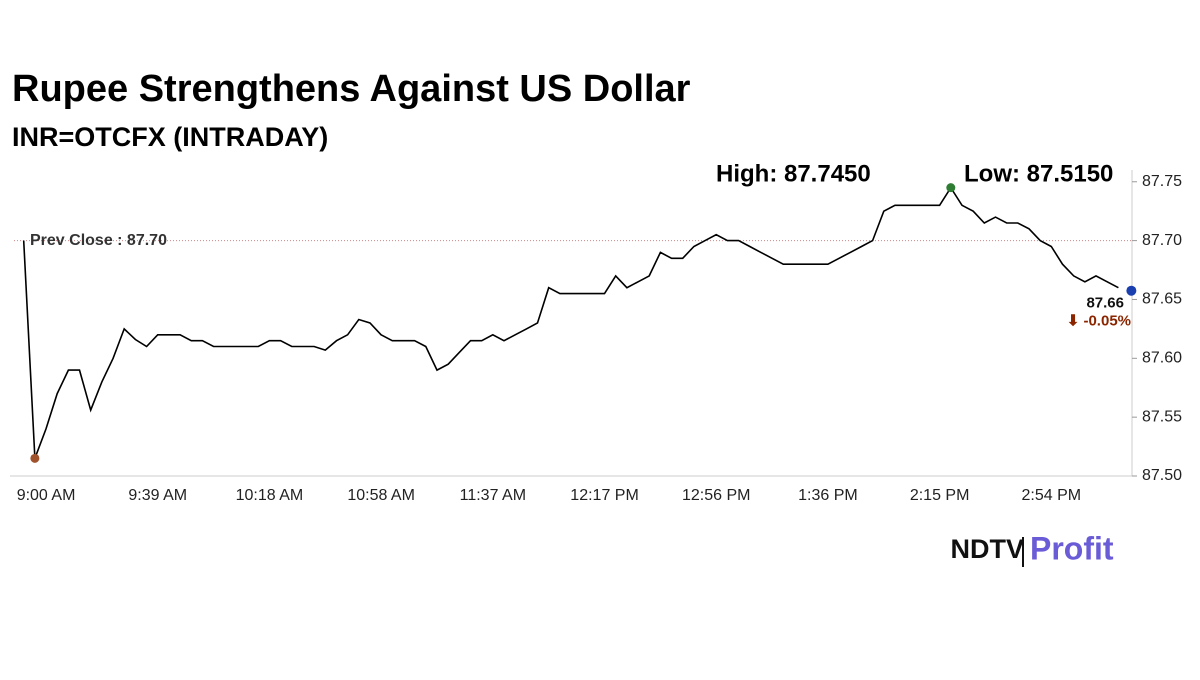 This screenshot has width=1200, height=680. What do you see at coordinates (98, 240) in the screenshot?
I see `prev-close-label: Prev Close : 87.70` at bounding box center [98, 240].